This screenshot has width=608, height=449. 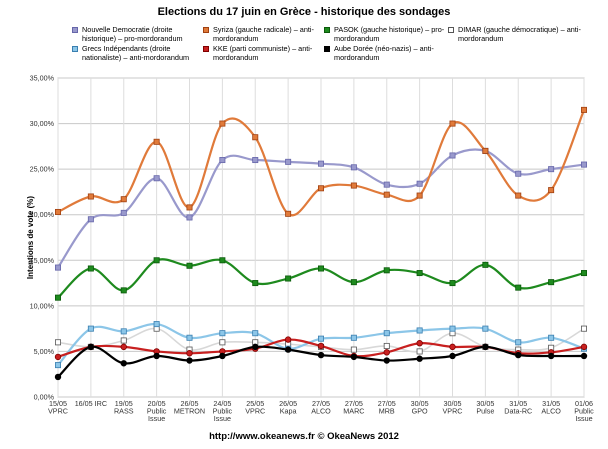 I want to click on x-tick-label: 31/05 ALCO, so click(x=551, y=407).